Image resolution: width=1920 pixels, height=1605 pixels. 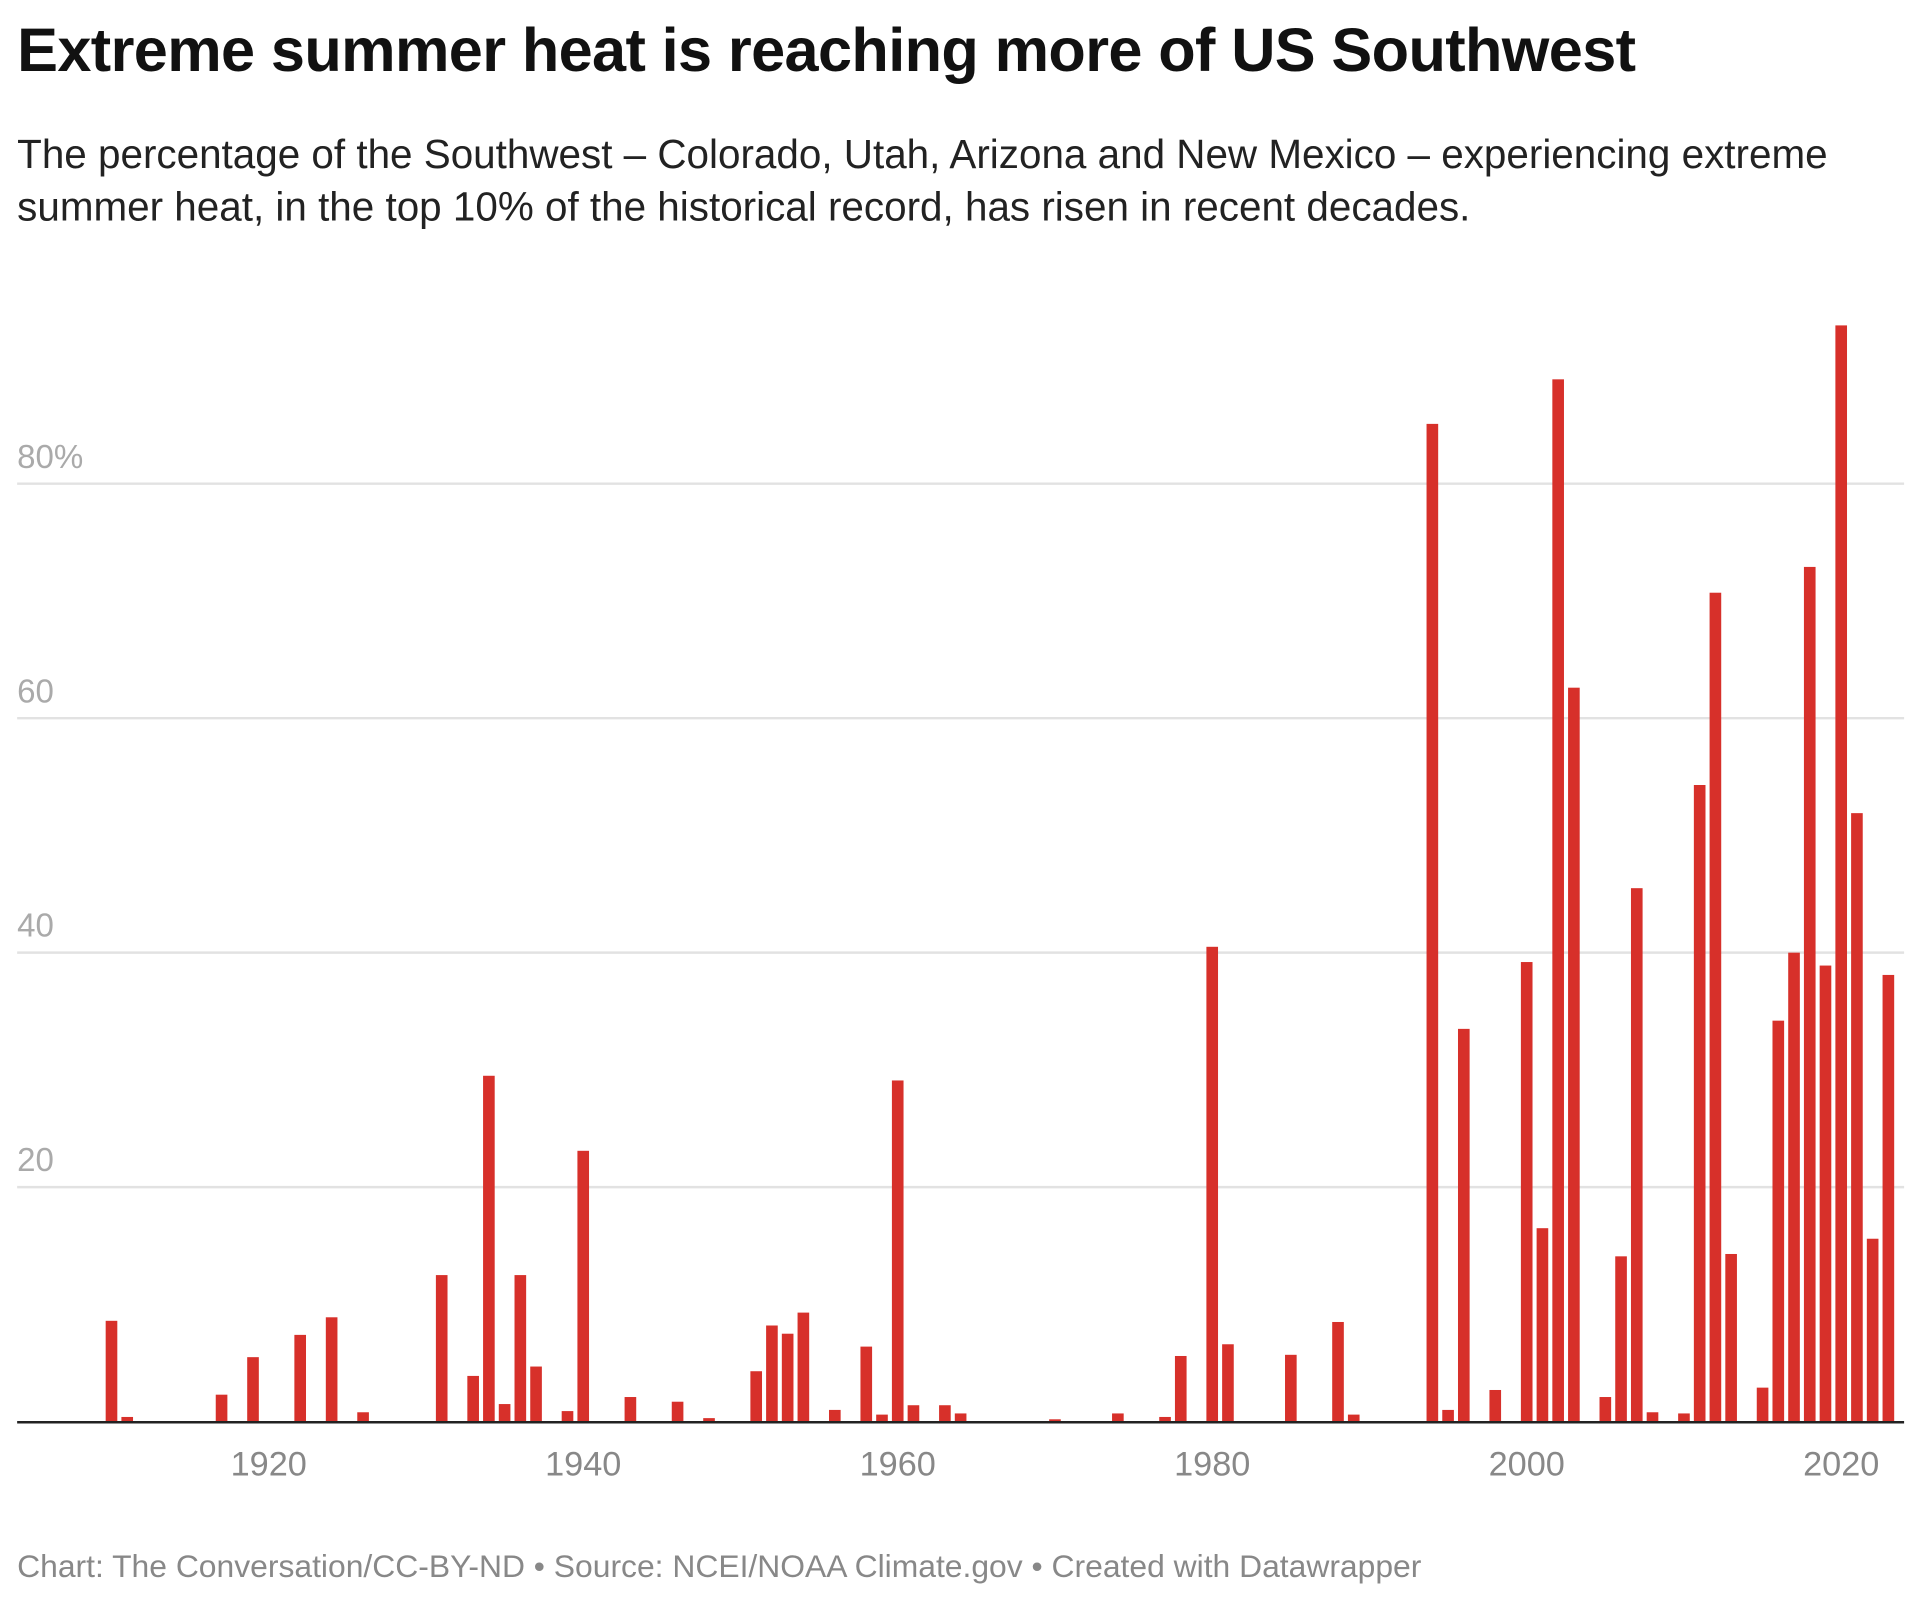 What do you see at coordinates (35, 926) in the screenshot?
I see `y-tick-label: 40` at bounding box center [35, 926].